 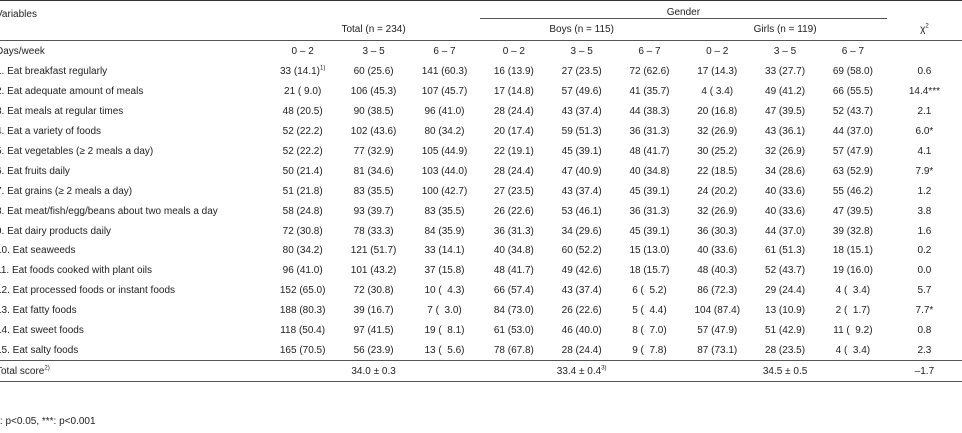 What do you see at coordinates (717, 311) in the screenshot?
I see `data-cell: 104 (87.4)` at bounding box center [717, 311].